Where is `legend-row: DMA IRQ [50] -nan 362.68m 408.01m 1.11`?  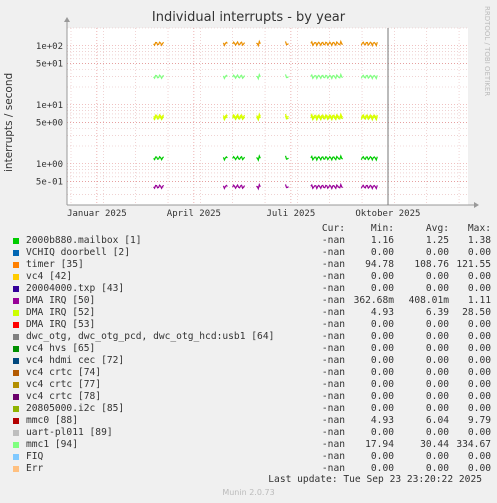
legend-row: DMA IRQ [50] -nan 362.68m 408.01m 1.11 is located at coordinates (253, 301).